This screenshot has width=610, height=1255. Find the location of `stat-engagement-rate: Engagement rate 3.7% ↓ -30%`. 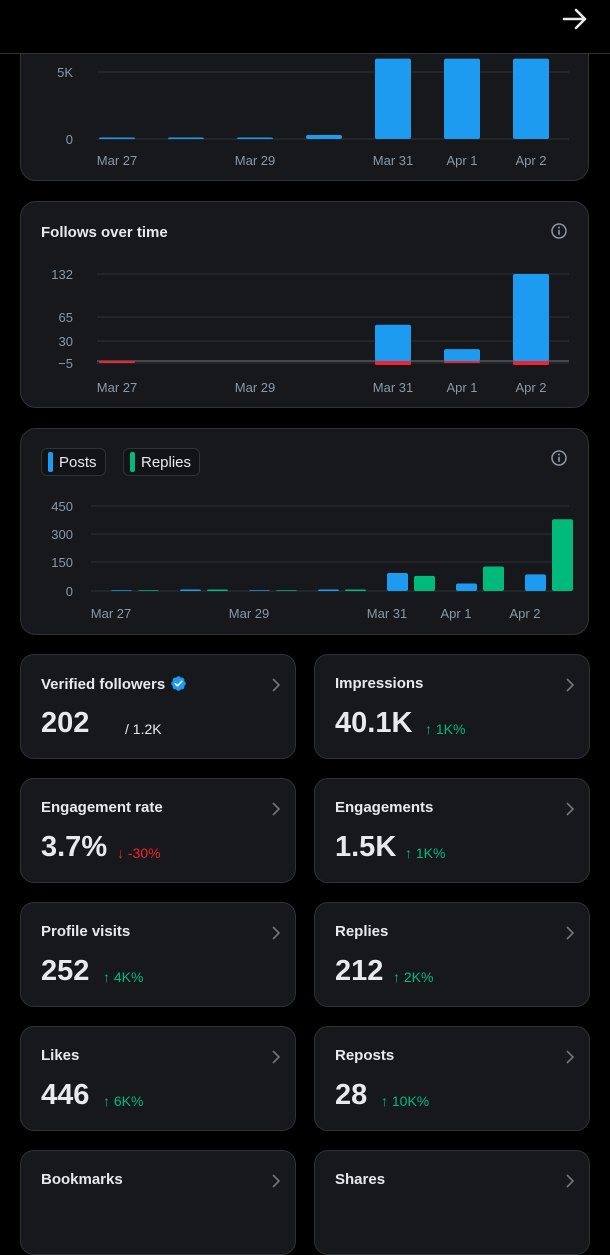

stat-engagement-rate: Engagement rate 3.7% ↓ -30% is located at coordinates (158, 830).